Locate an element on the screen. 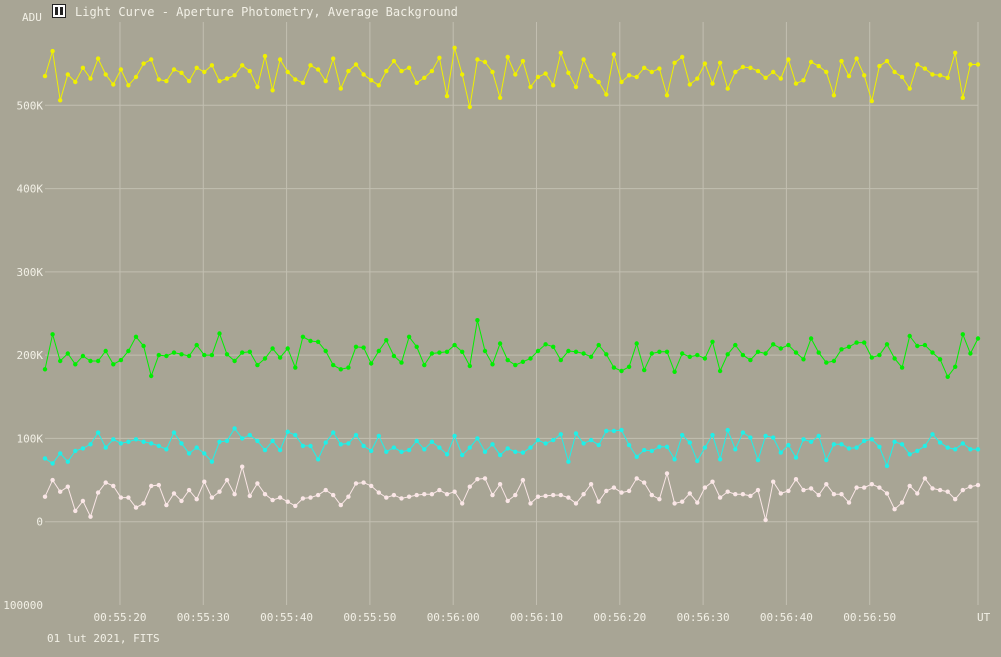  y-tick-label: 100000 is located at coordinates (23, 605).